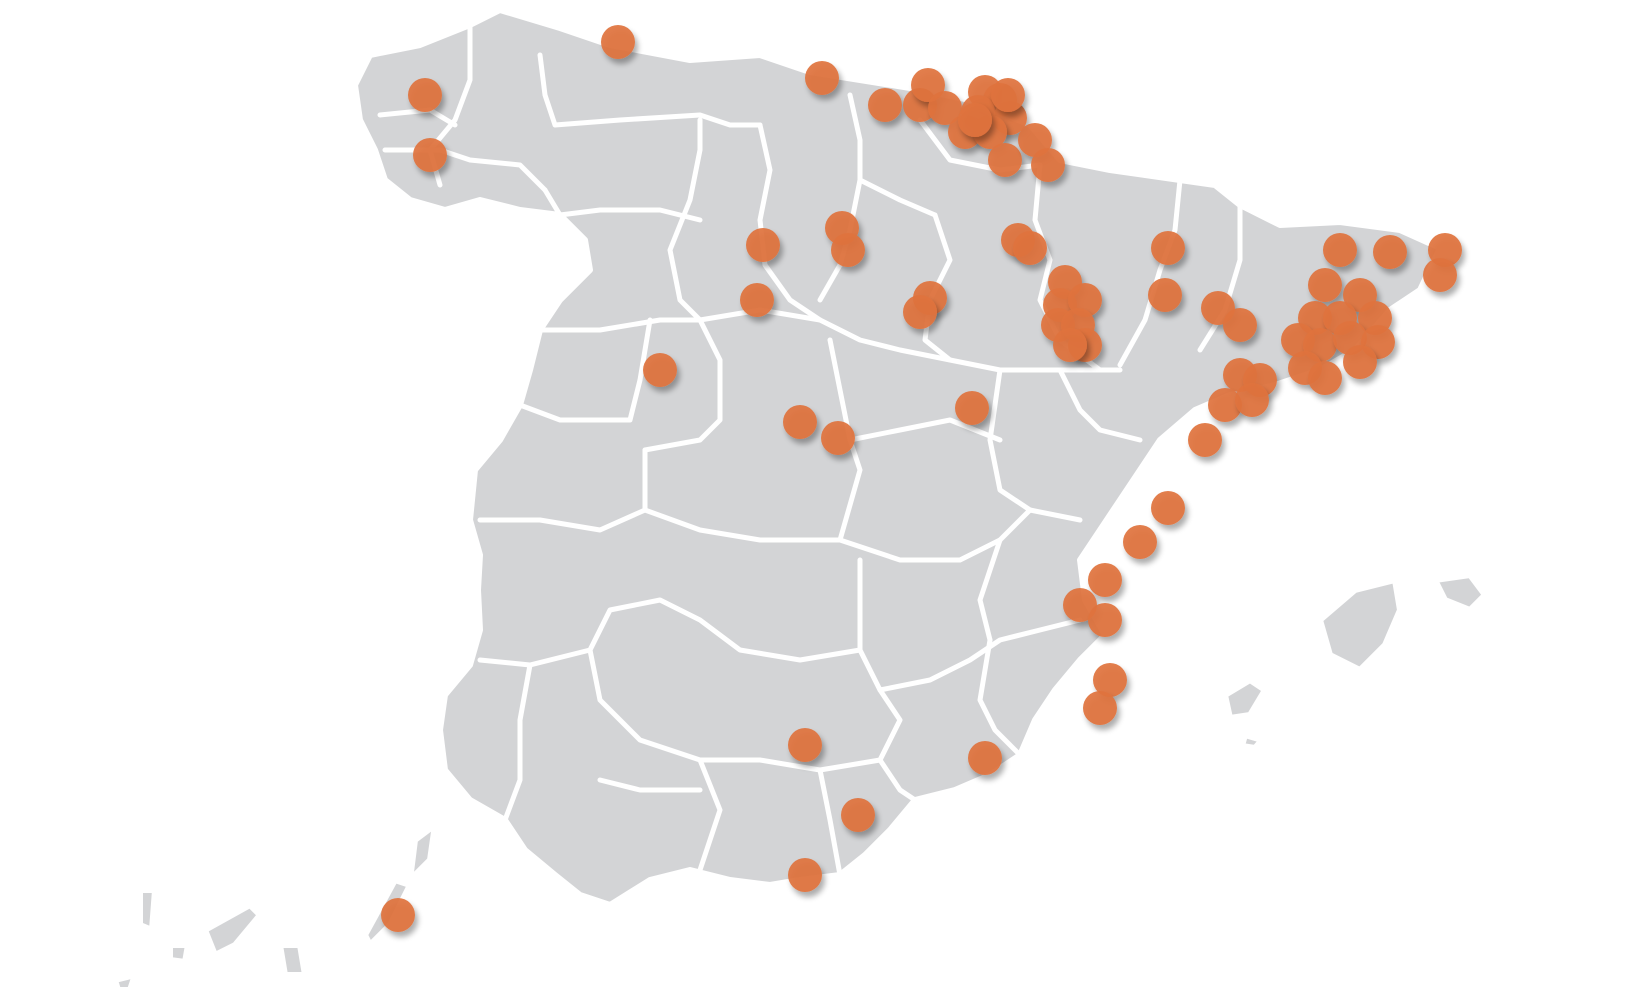  Describe the element at coordinates (422, 852) in the screenshot. I see `lanzarote` at that location.